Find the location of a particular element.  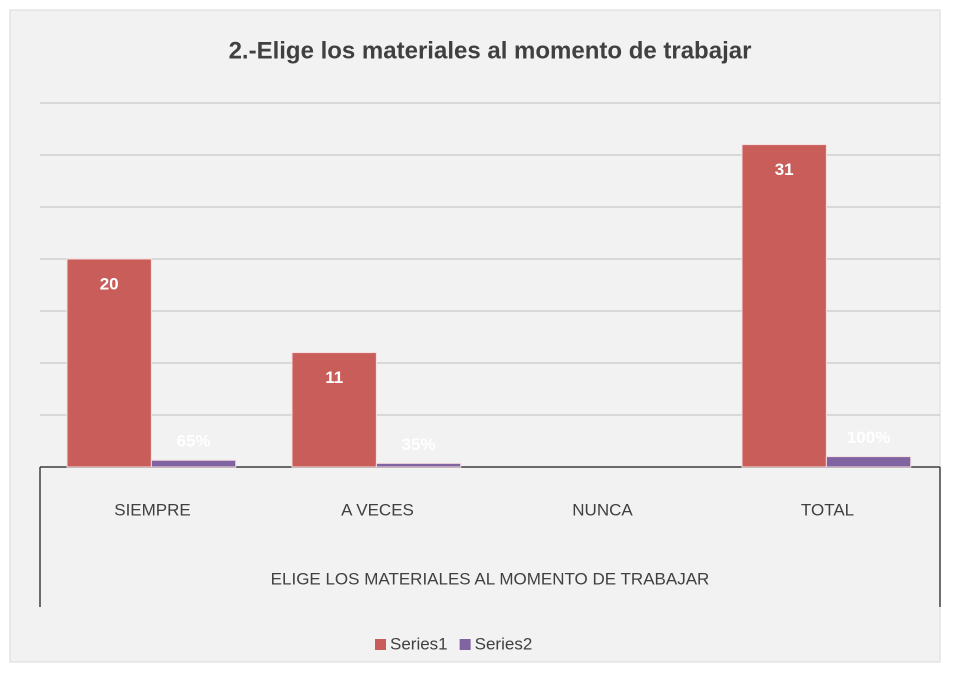

x-tick-label: A VECES is located at coordinates (377, 509).